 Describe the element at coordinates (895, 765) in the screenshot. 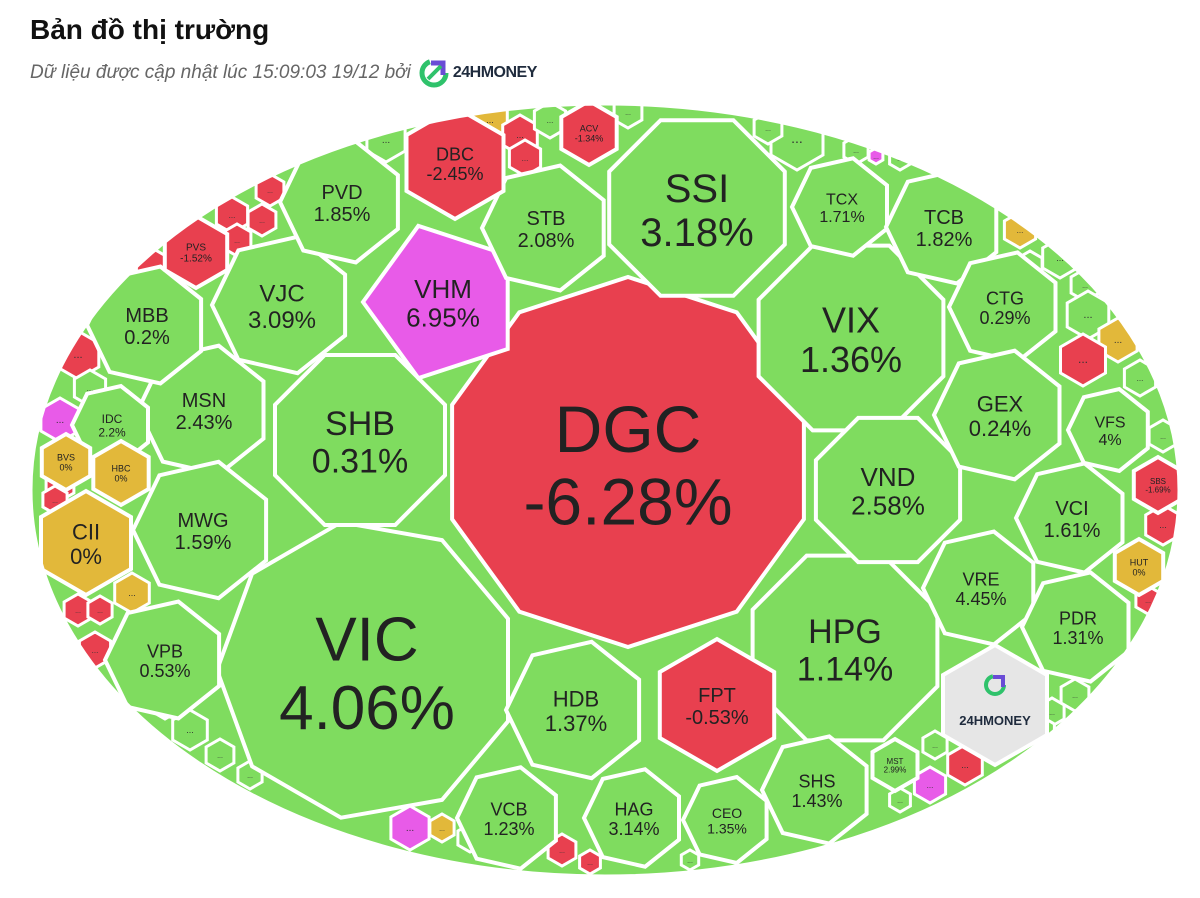

I see `cell-mst-shape` at that location.